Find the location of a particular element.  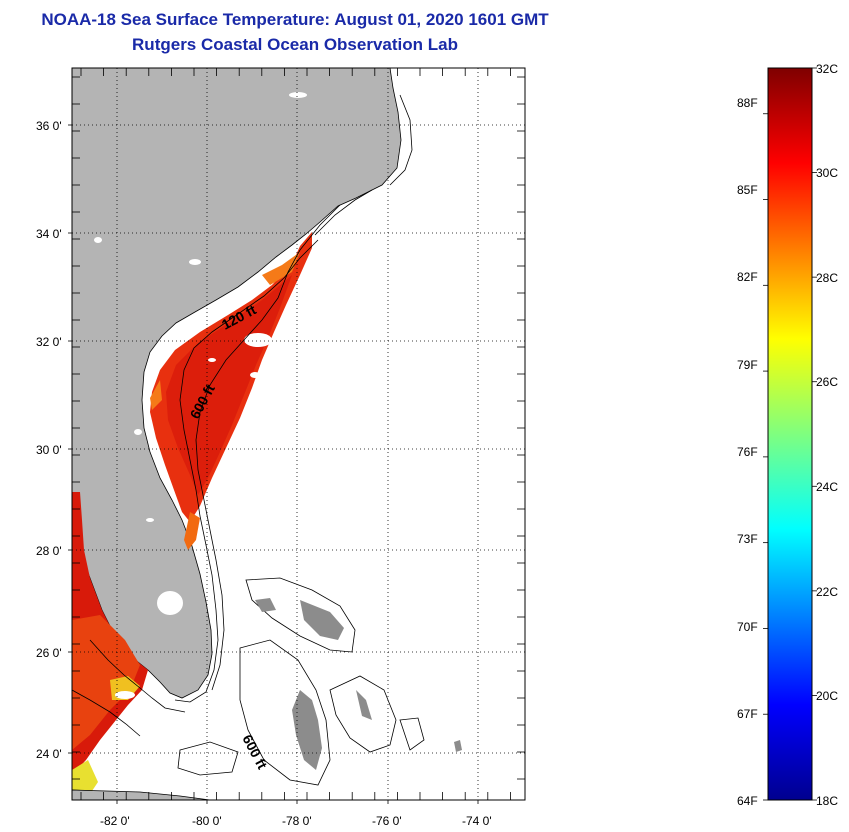

sst-swath-orange is located at coordinates (192, 531).